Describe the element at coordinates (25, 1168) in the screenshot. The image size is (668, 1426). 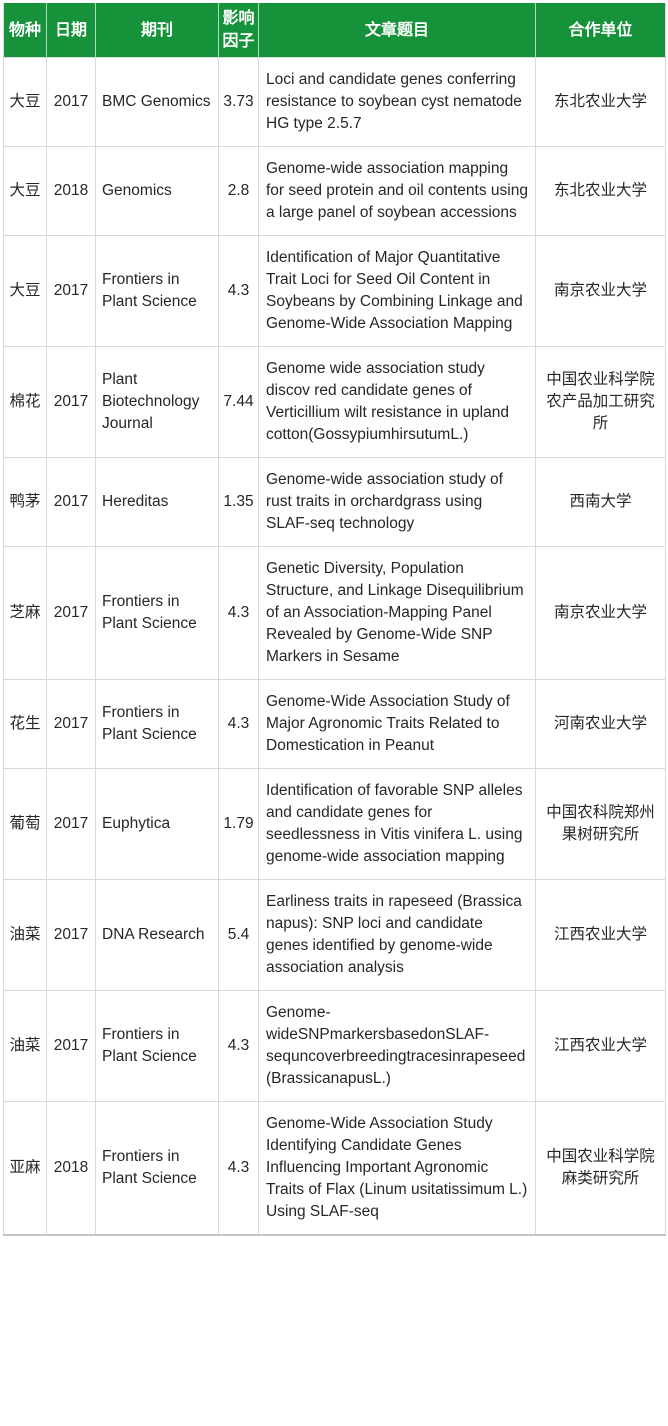
I see `cell-species: 亚麻` at that location.